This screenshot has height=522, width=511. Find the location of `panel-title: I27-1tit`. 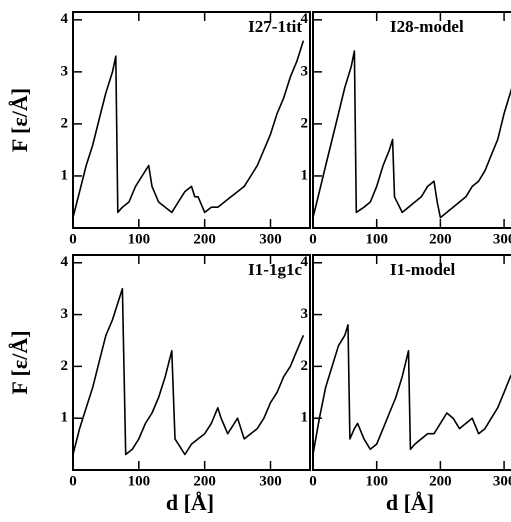

panel-title: I27-1tit is located at coordinates (275, 26).